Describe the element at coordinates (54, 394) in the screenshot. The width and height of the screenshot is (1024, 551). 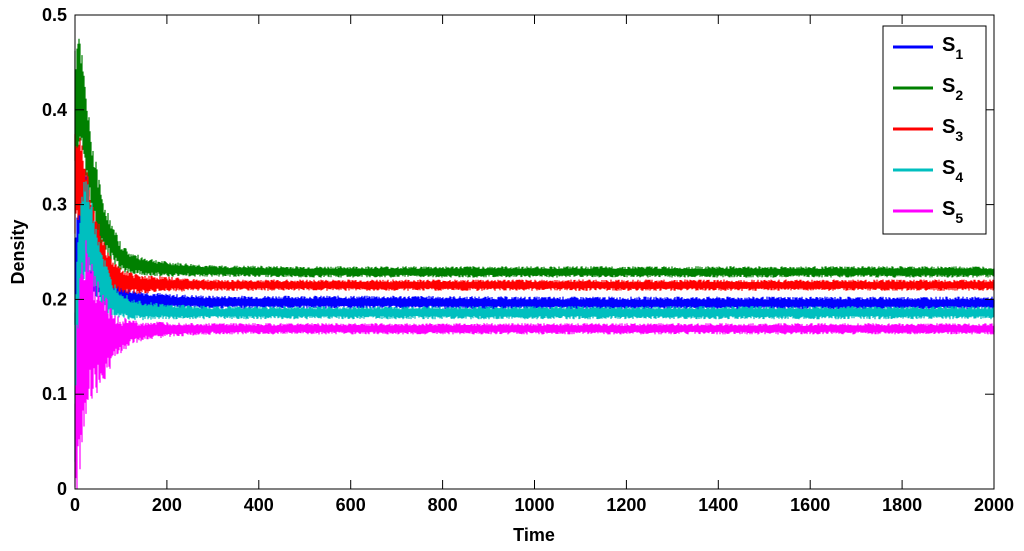
I see `y-tick-label: 0.1` at that location.